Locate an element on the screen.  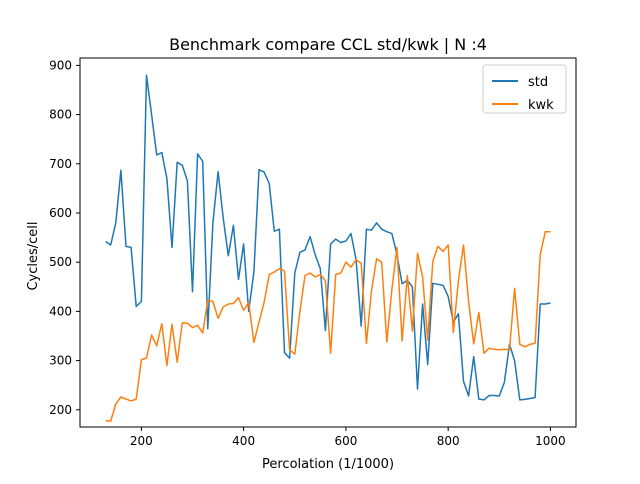
x-tick-label: 200 is located at coordinates (141, 441).